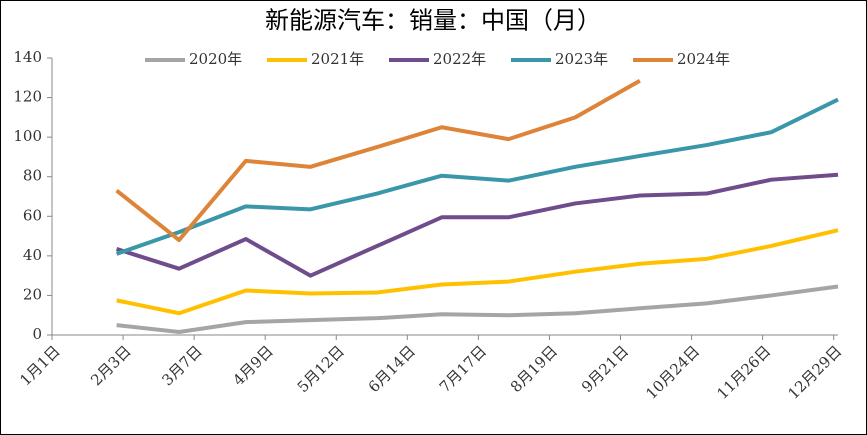  Describe the element at coordinates (27, 57) in the screenshot. I see `y-tick-label: 140` at that location.